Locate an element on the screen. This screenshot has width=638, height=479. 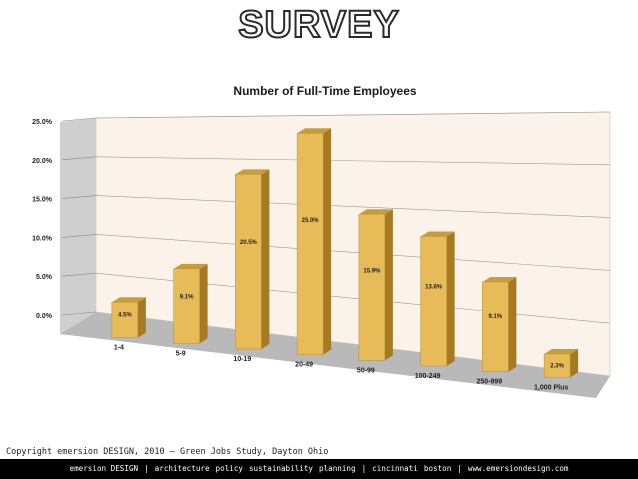
x-tick-label: 1,000 Plus is located at coordinates (551, 387).